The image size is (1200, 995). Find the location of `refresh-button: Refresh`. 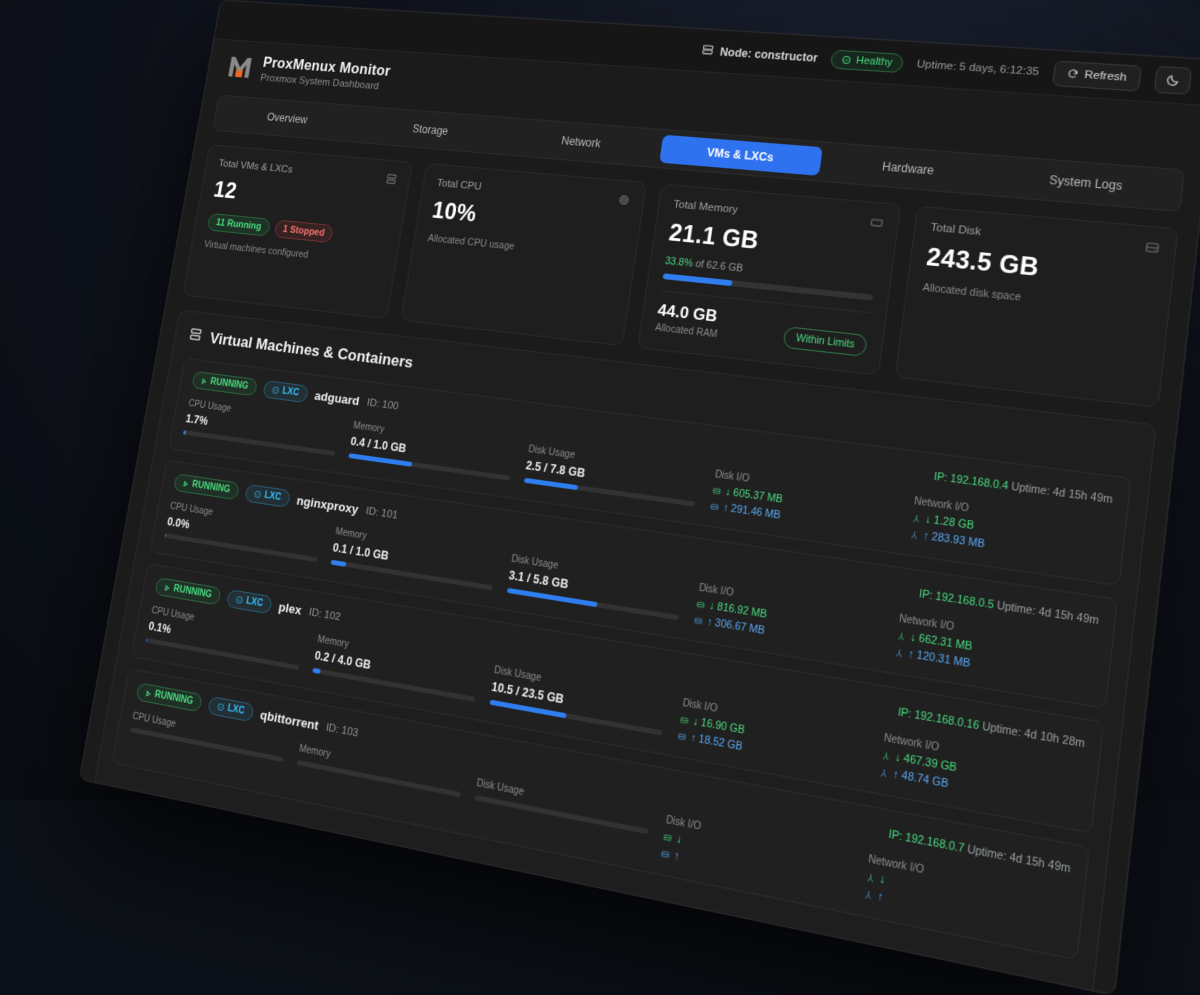

refresh-button: Refresh is located at coordinates (1097, 75).